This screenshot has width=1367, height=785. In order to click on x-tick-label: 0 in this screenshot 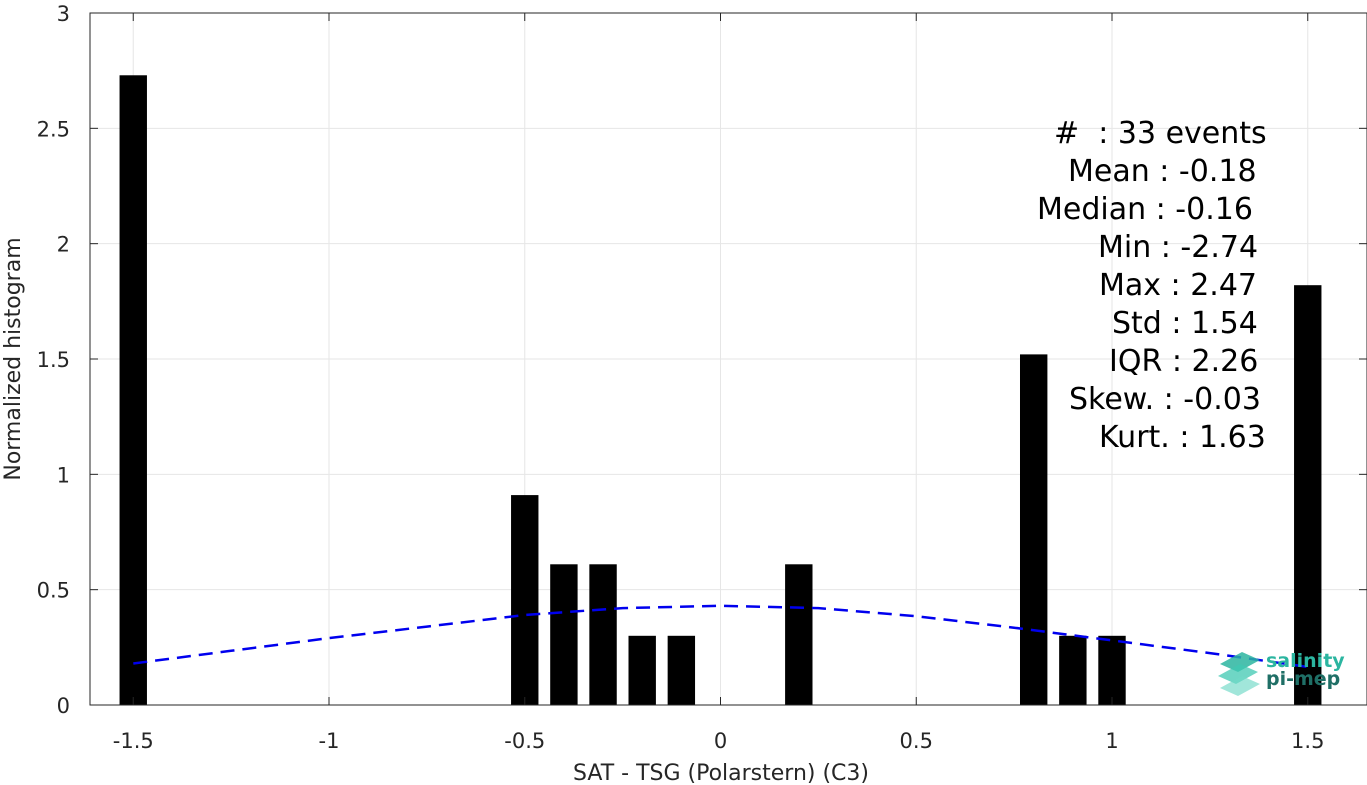, I will do `click(720, 741)`.